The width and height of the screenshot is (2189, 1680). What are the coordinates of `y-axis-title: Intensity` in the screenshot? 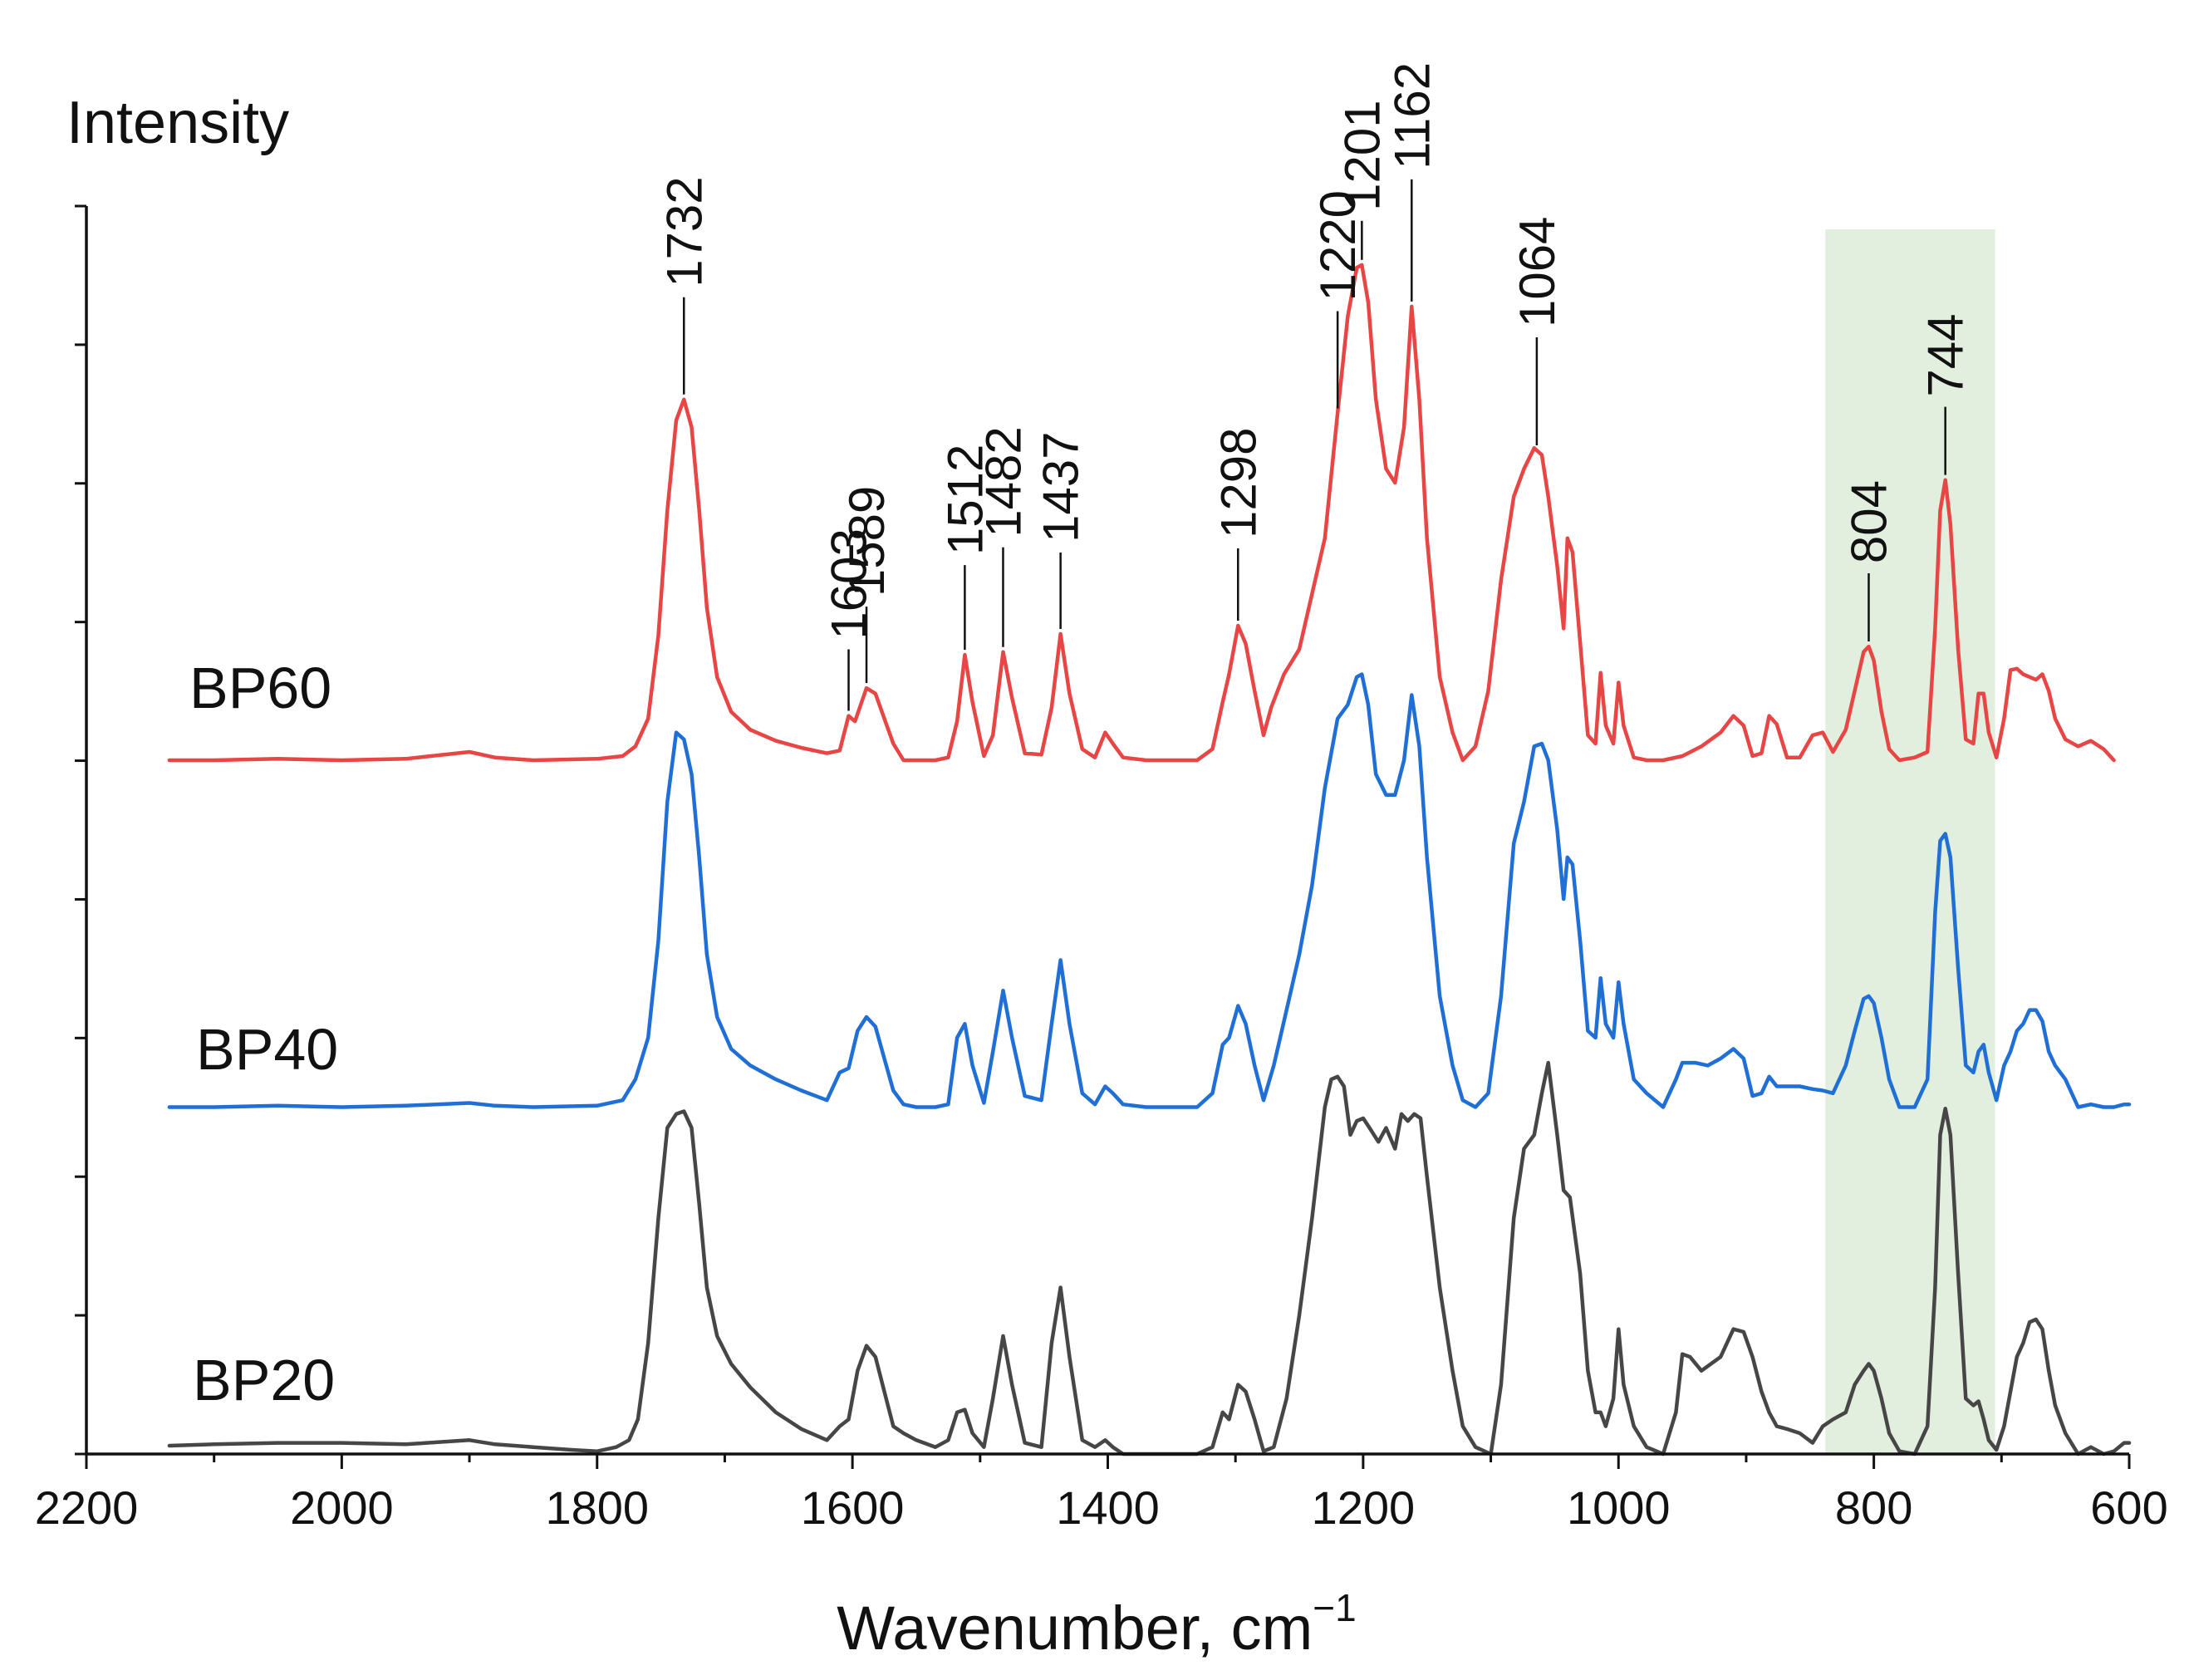 It's located at (177, 123).